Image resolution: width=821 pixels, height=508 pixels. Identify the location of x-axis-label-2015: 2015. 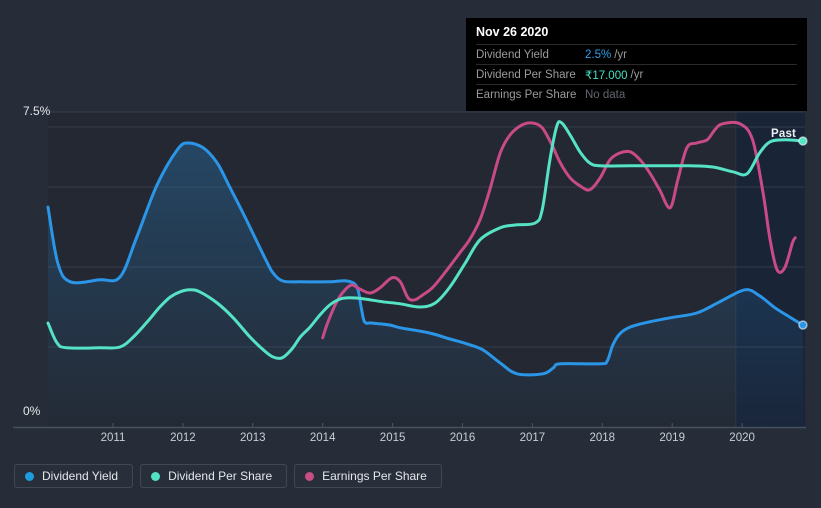
(392, 438).